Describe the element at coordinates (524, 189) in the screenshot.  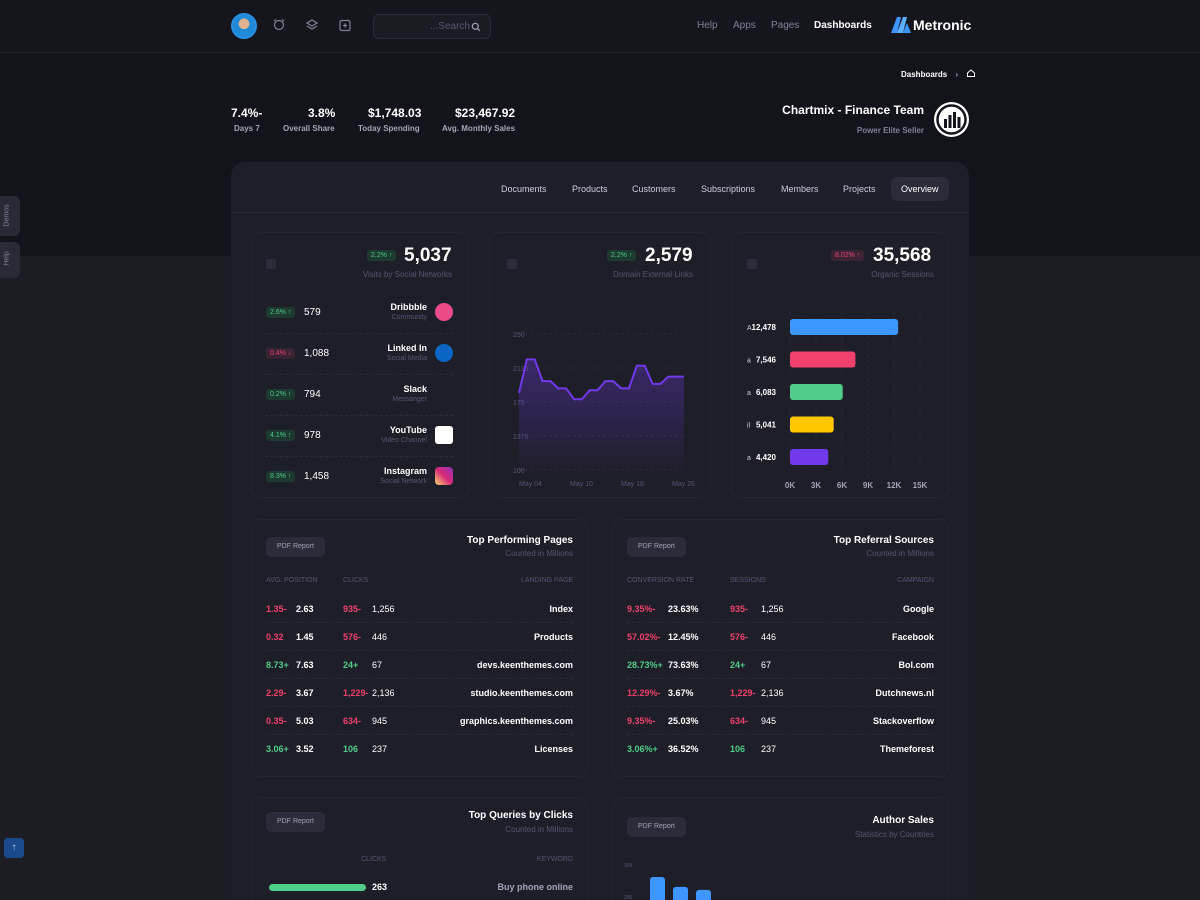
I see `tab-documents: Documents` at that location.